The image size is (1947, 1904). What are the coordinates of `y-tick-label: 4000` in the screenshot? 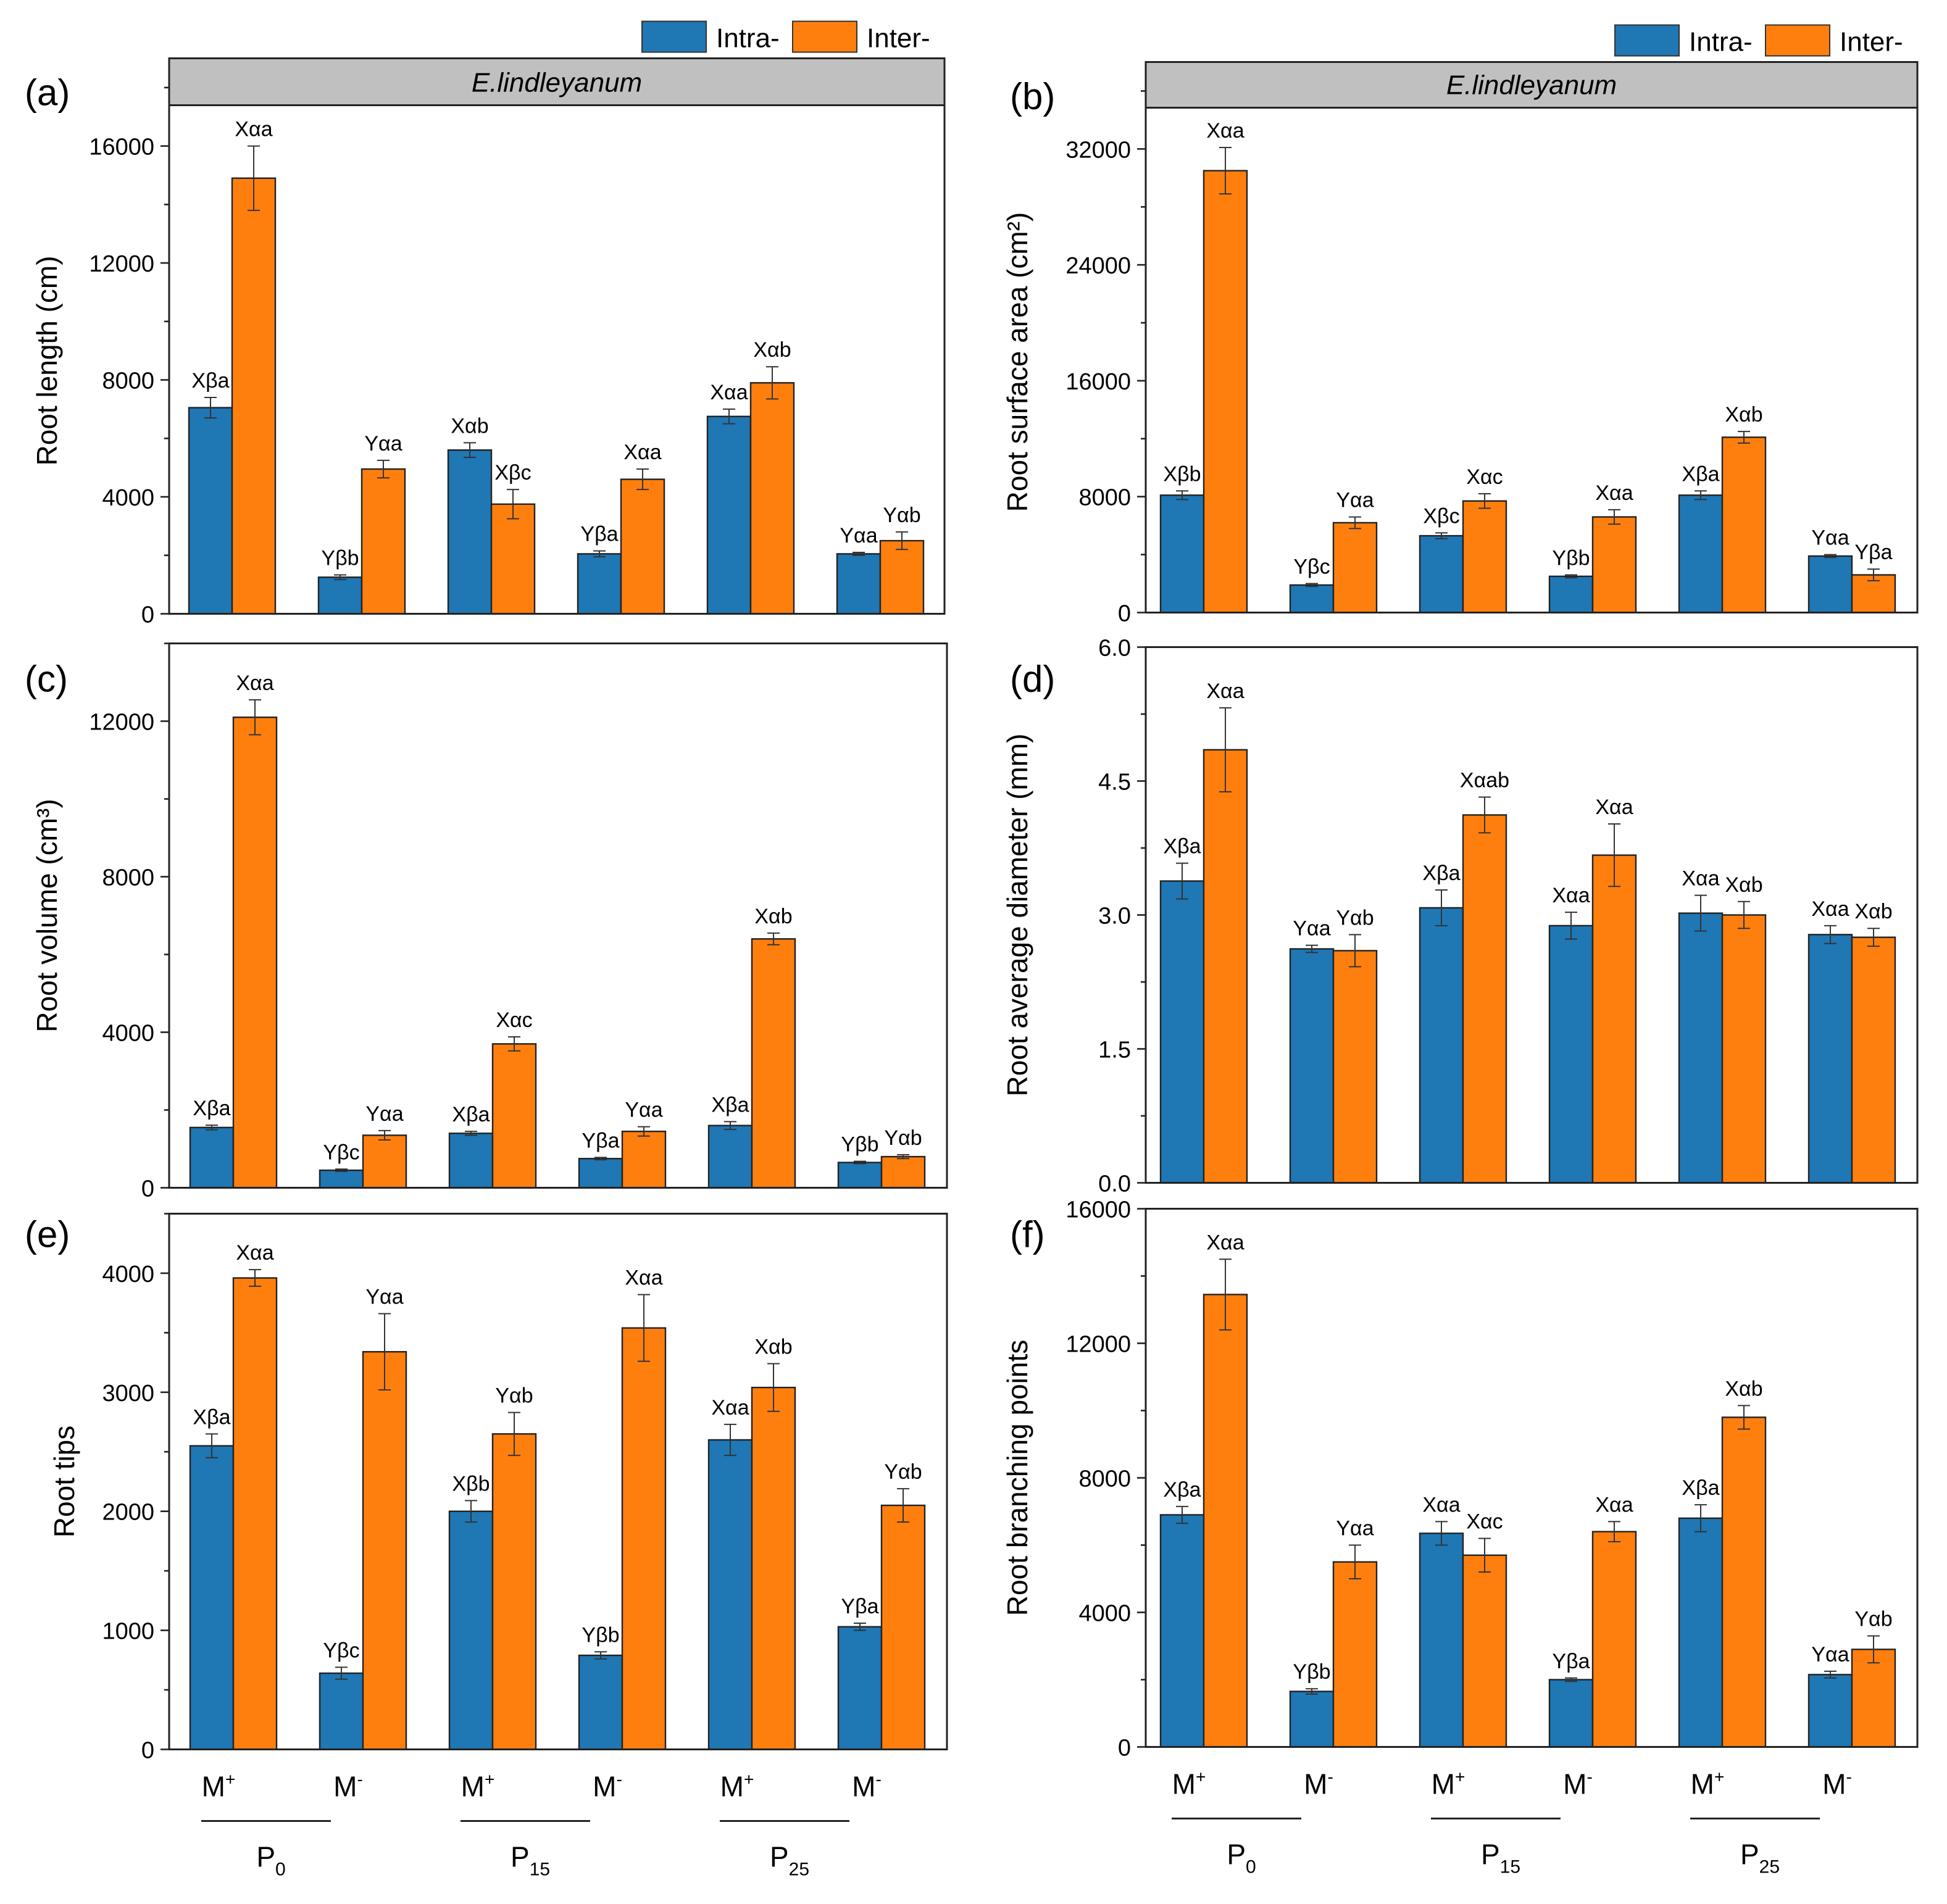 It's located at (128, 1274).